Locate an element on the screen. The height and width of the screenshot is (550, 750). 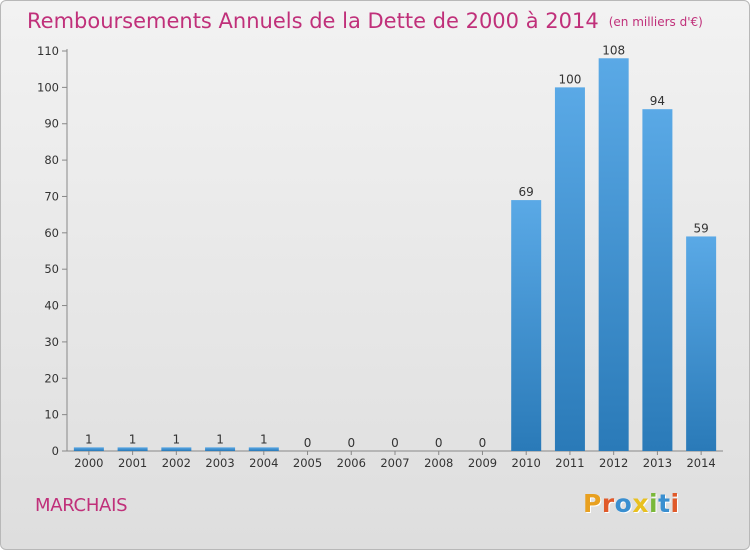
y-tick-label: 70 is located at coordinates (51, 196).